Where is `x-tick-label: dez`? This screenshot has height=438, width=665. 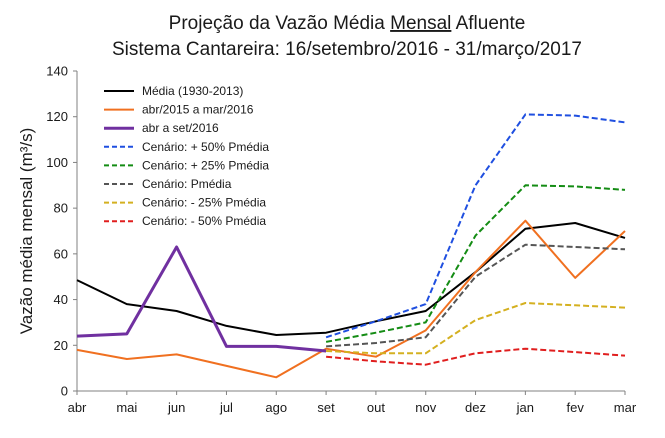
x-tick-label: dez is located at coordinates (475, 407).